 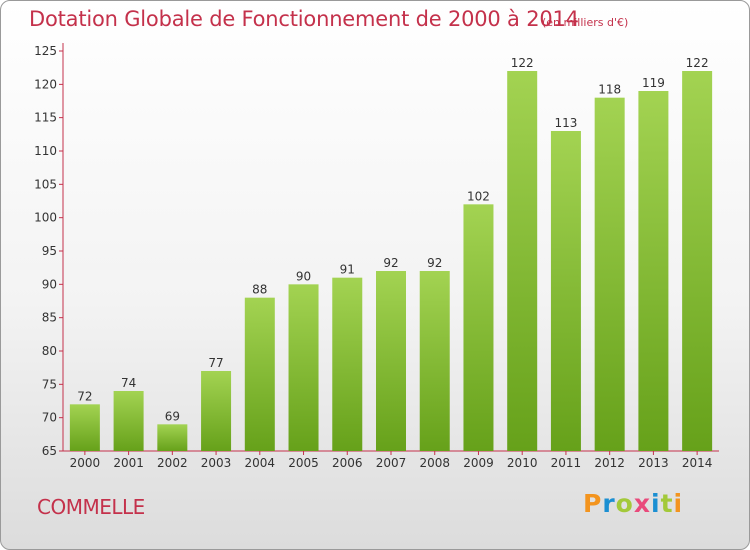 What do you see at coordinates (609, 503) in the screenshot?
I see `logo-letter: r` at bounding box center [609, 503].